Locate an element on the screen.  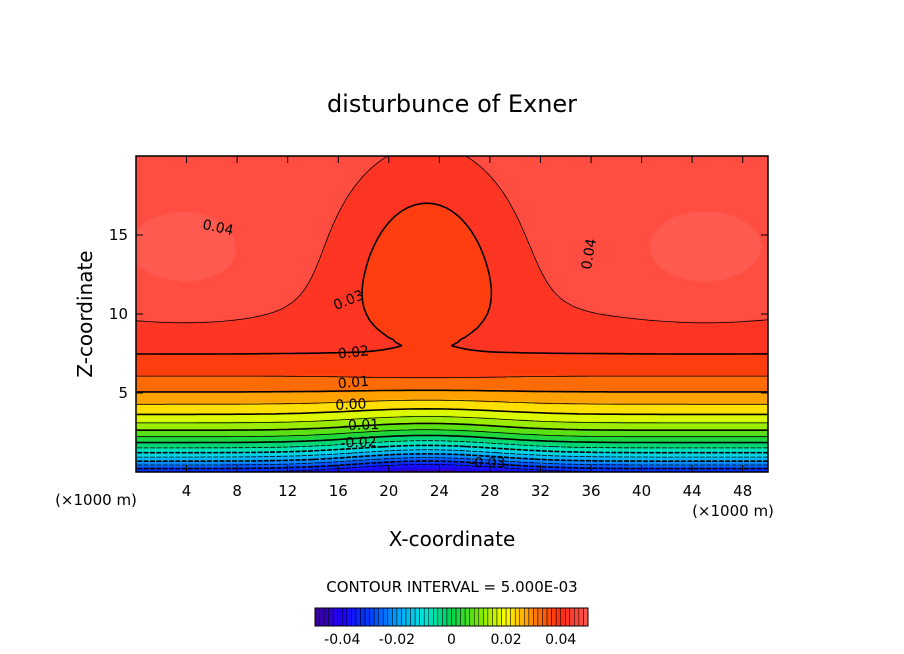
contour-label: 0.01 is located at coordinates (353, 383).